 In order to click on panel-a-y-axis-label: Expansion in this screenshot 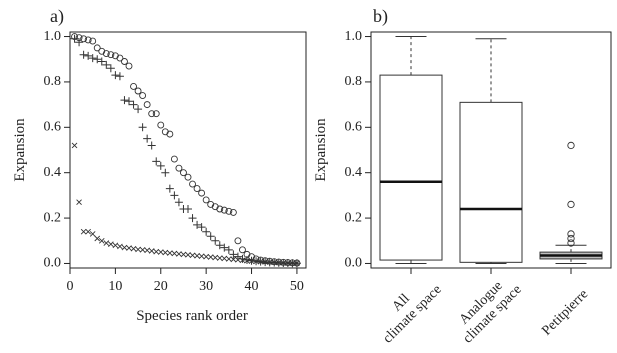, I will do `click(20, 150)`.